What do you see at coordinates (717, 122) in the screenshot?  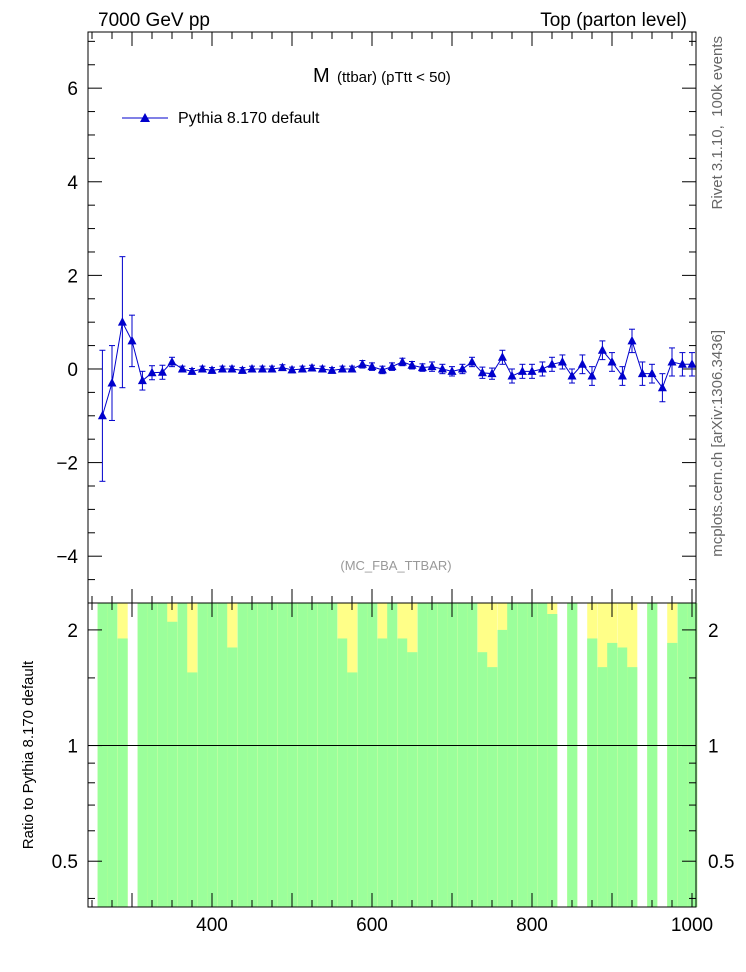 I see `rivet-label: Rivet 3.1.10, 100k events` at bounding box center [717, 122].